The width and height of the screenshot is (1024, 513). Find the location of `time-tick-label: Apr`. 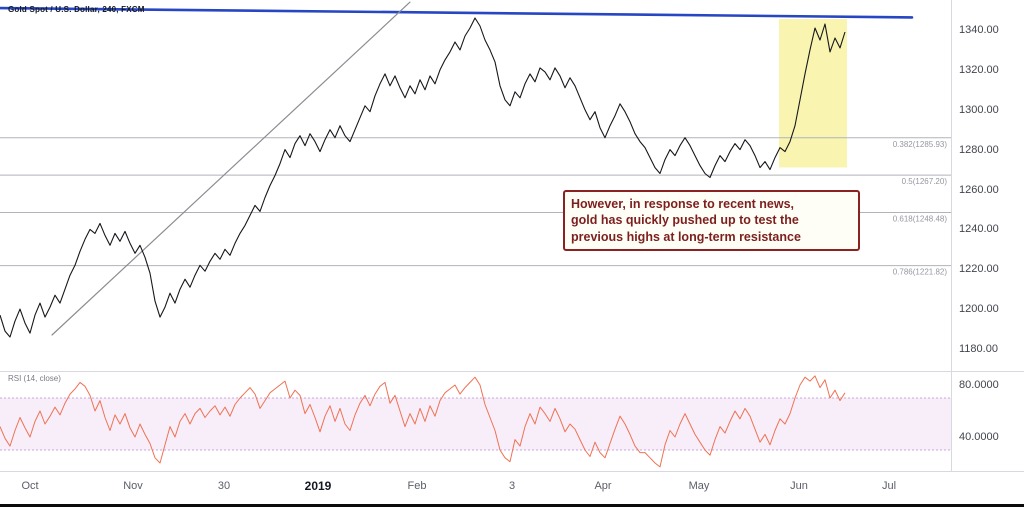

time-tick-label: Apr is located at coordinates (603, 486).